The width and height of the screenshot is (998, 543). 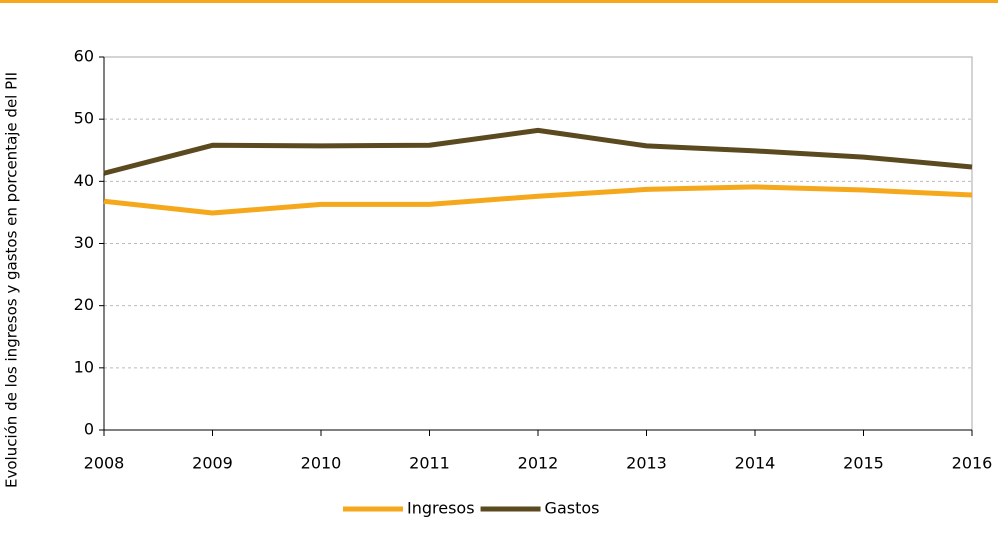 I want to click on x-tick-label: 2013, so click(x=646, y=463).